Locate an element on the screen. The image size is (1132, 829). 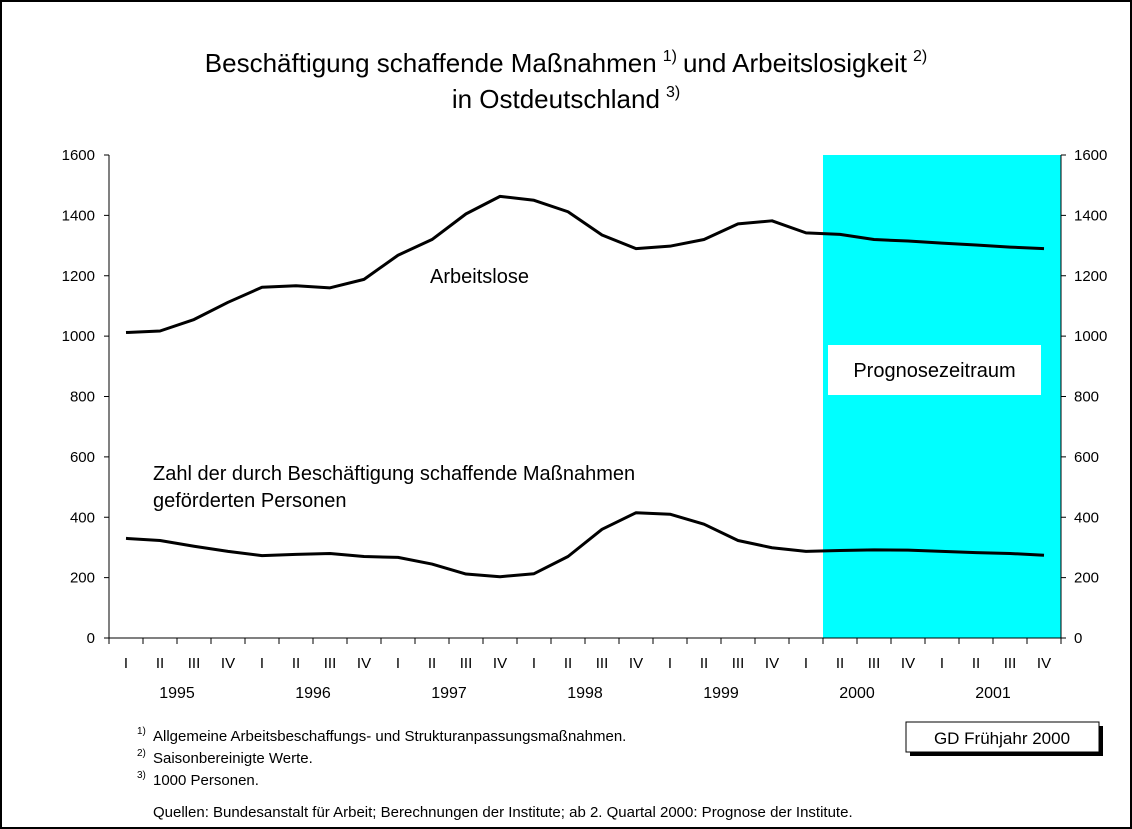
chart-title: in Ostdeutschland 3) is located at coordinates (566, 99).